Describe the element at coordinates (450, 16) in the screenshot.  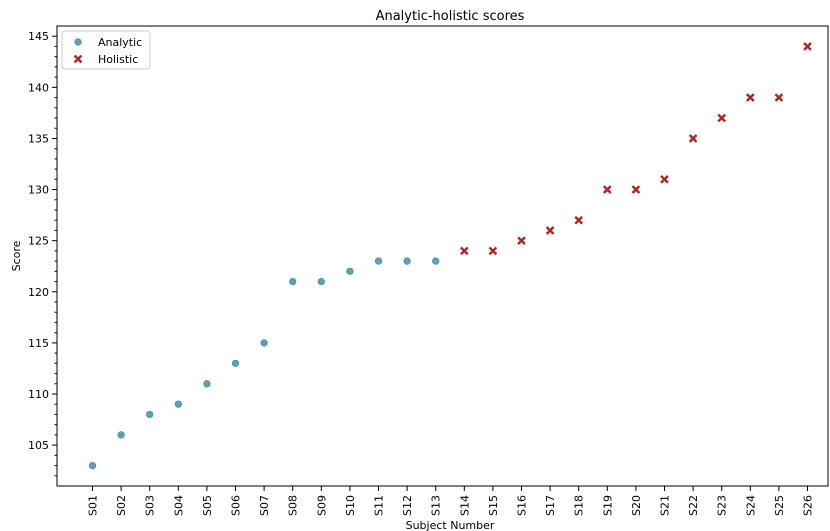
I see `chart-title: Analytic-holistic scores` at that location.